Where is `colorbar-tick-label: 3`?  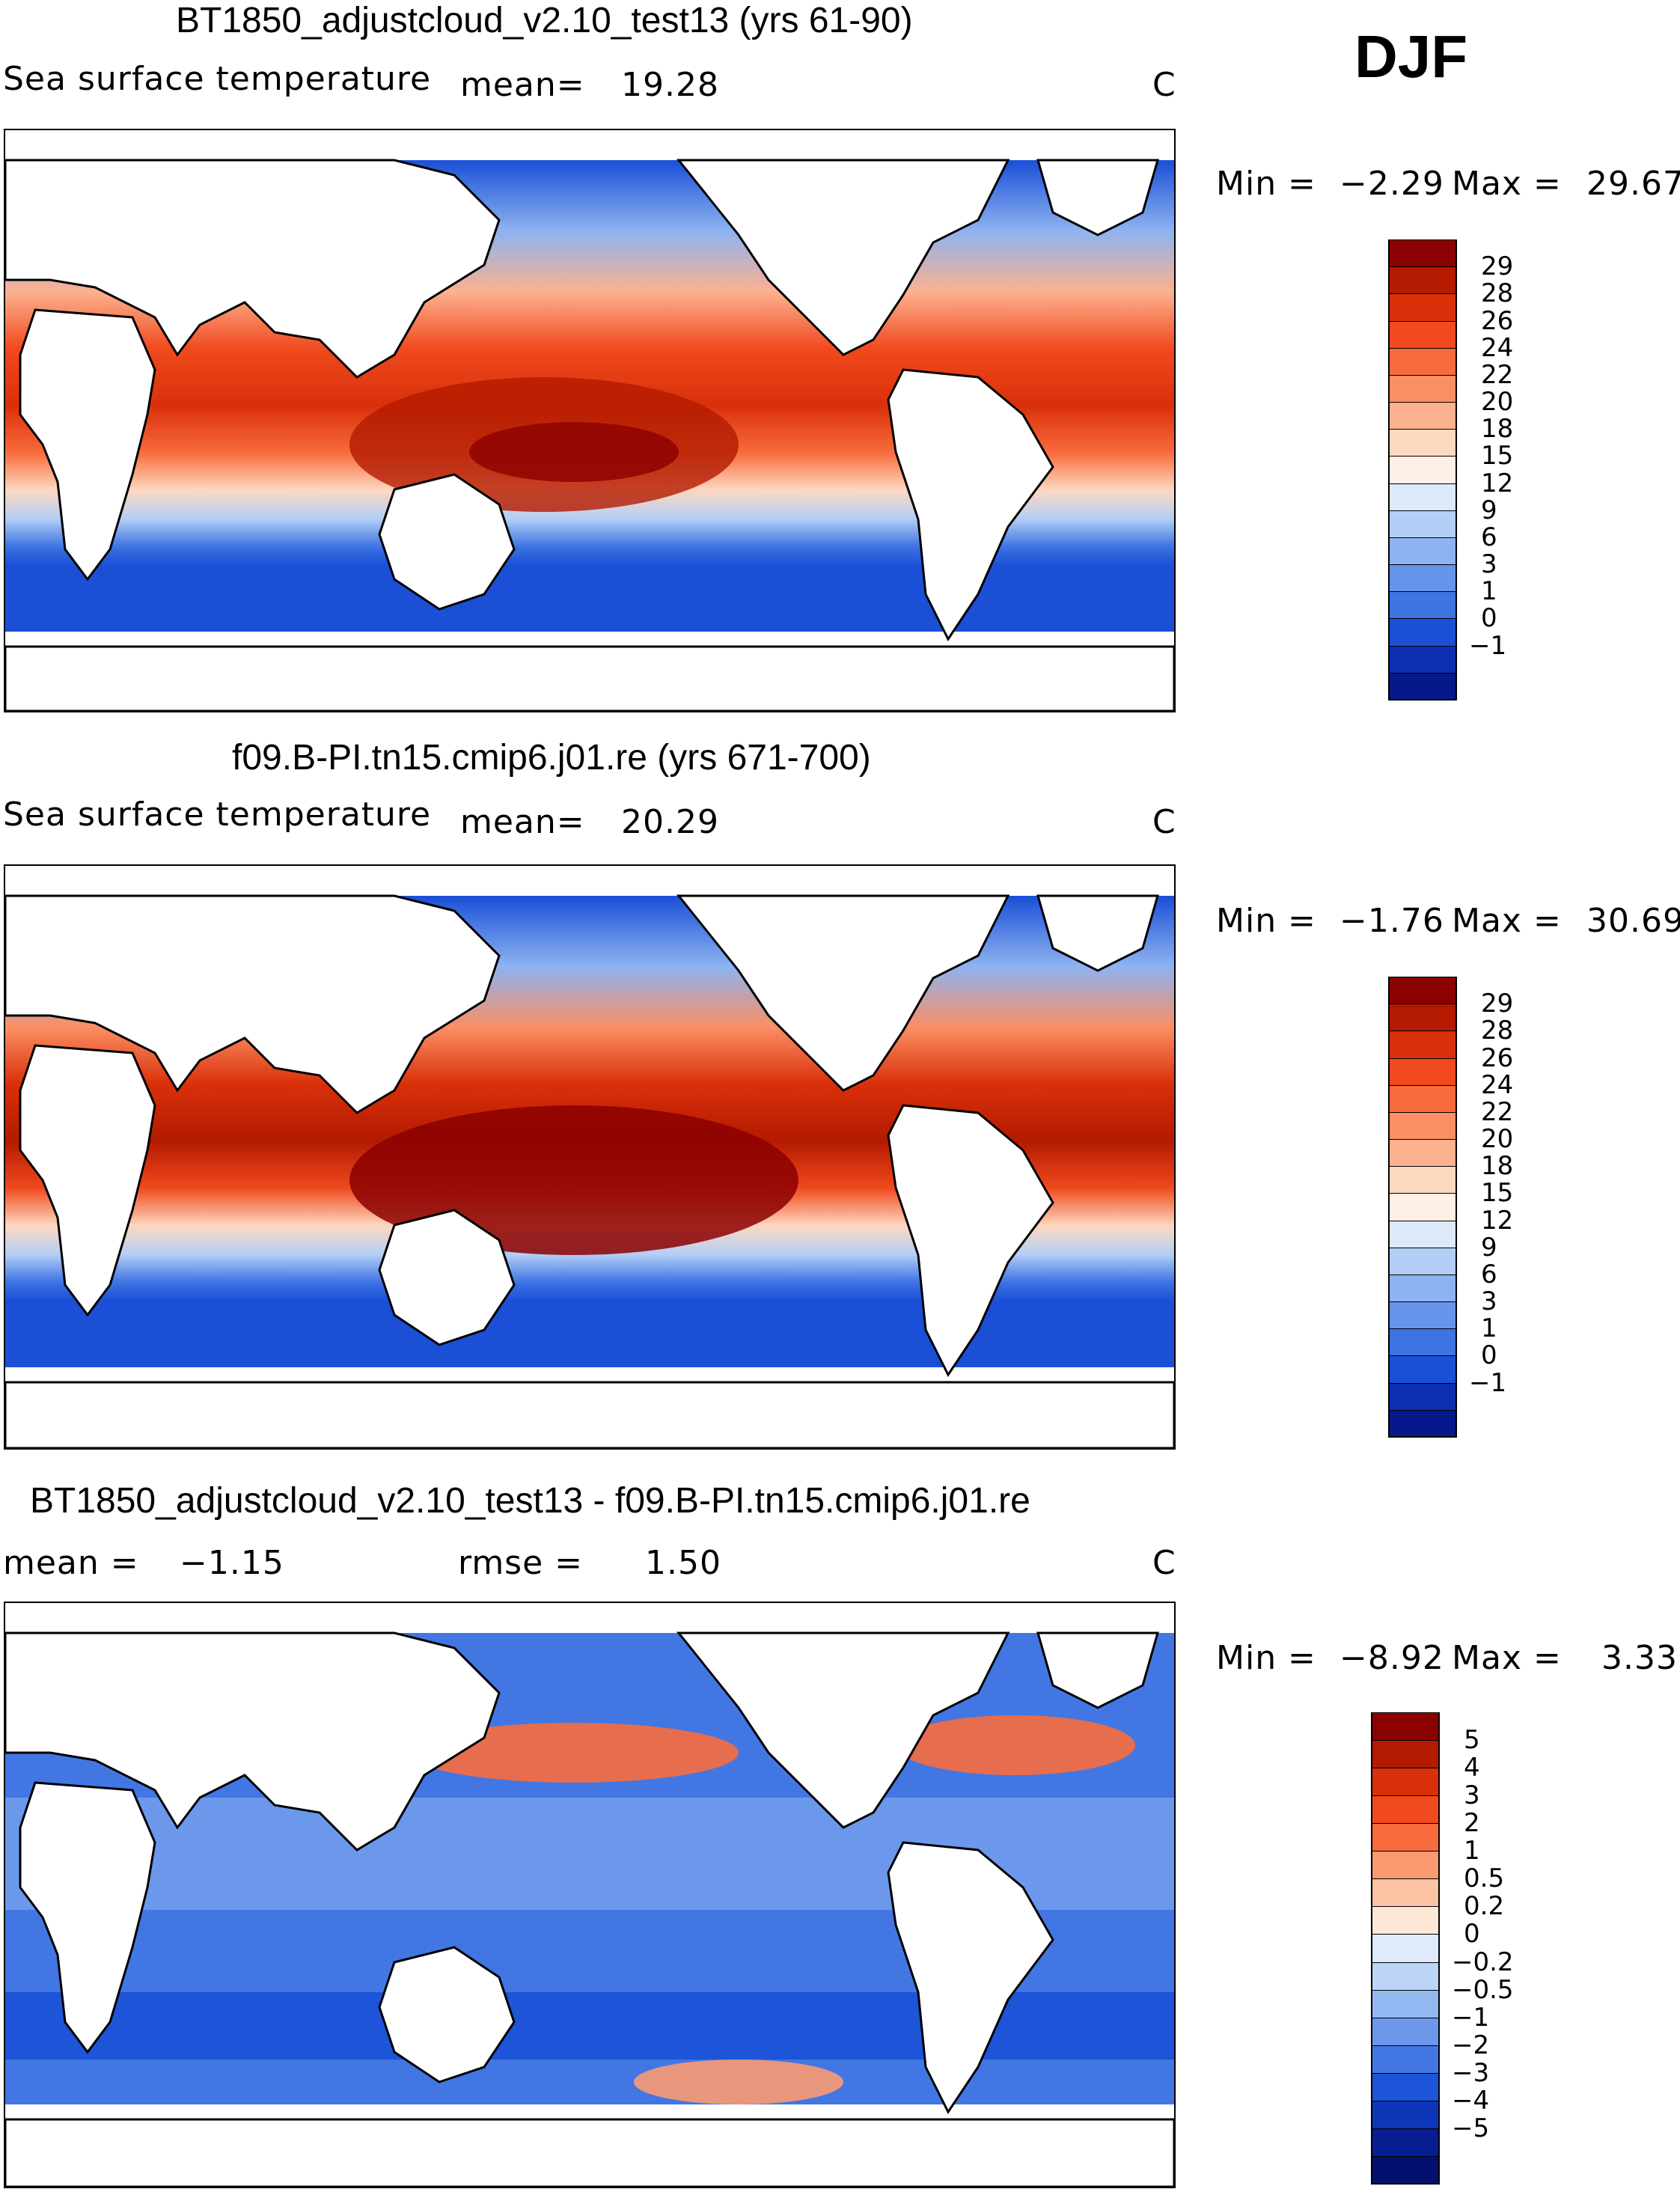
colorbar-tick-label: 3 is located at coordinates (1489, 1301).